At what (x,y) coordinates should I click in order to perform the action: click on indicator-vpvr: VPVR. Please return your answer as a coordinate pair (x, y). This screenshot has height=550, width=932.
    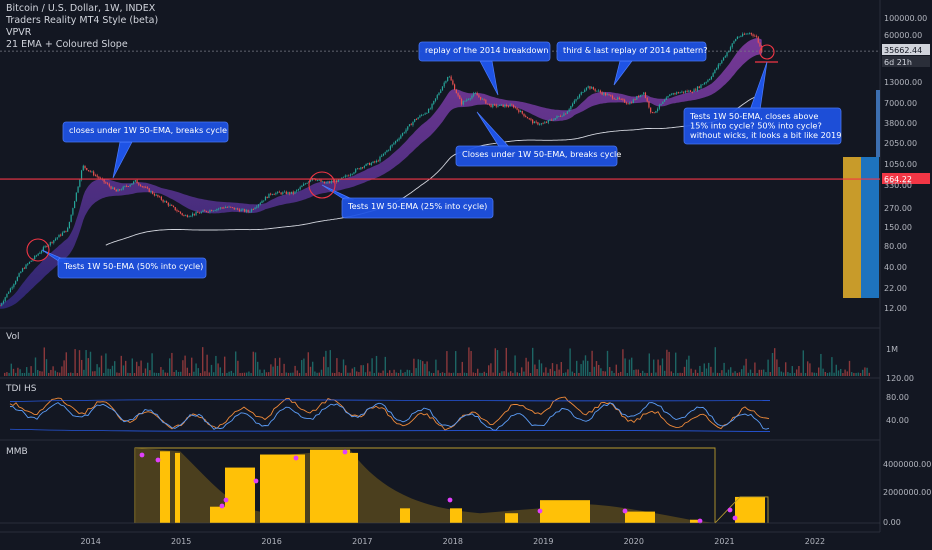
    Looking at the image, I should click on (19, 32).